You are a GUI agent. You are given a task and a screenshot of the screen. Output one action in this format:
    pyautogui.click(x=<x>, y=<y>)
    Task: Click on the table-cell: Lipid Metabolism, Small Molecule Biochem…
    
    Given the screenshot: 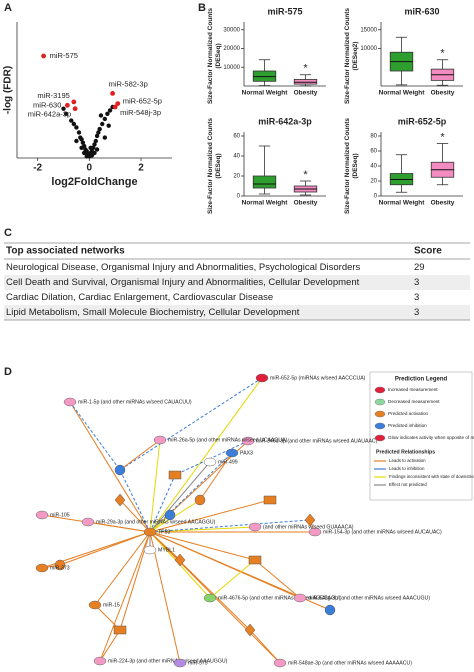 What is the action you would take?
    pyautogui.click(x=153, y=312)
    